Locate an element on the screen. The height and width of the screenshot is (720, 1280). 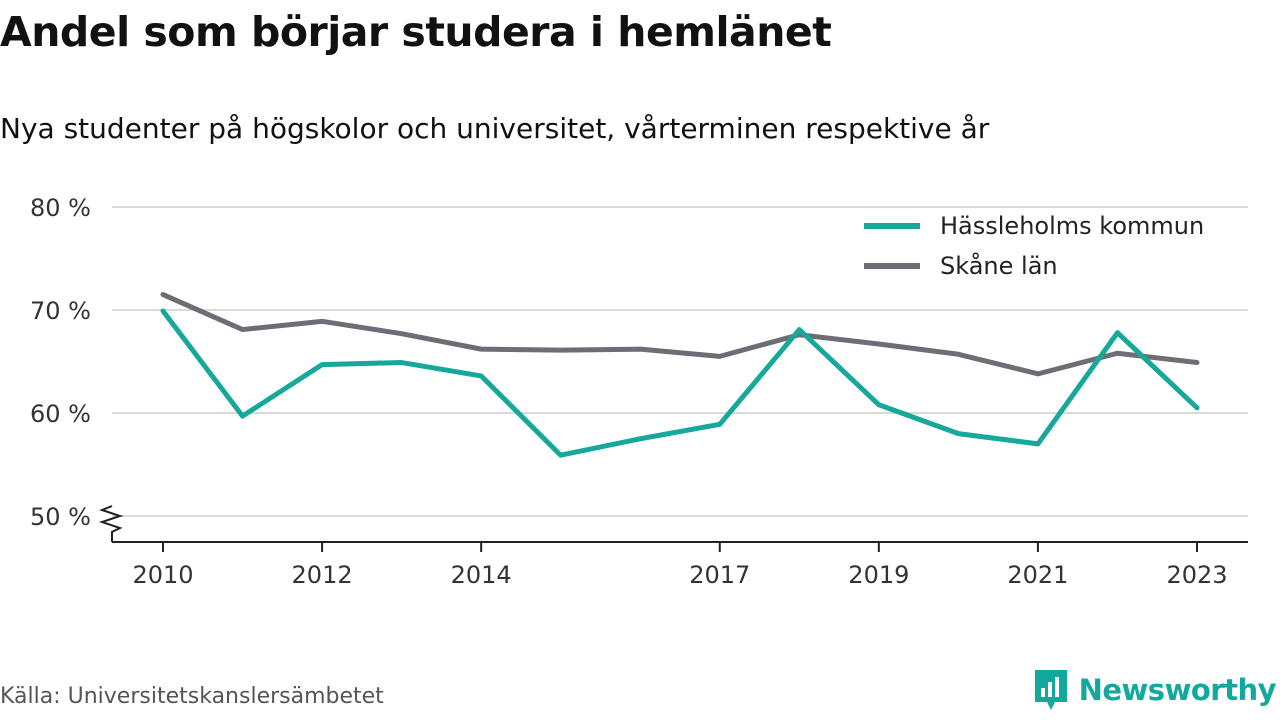
legend-label: Skåne län is located at coordinates (999, 265).